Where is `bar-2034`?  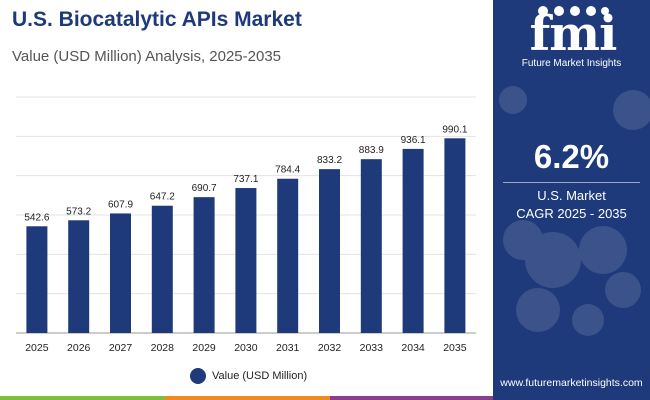
bar-2034 is located at coordinates (413, 240).